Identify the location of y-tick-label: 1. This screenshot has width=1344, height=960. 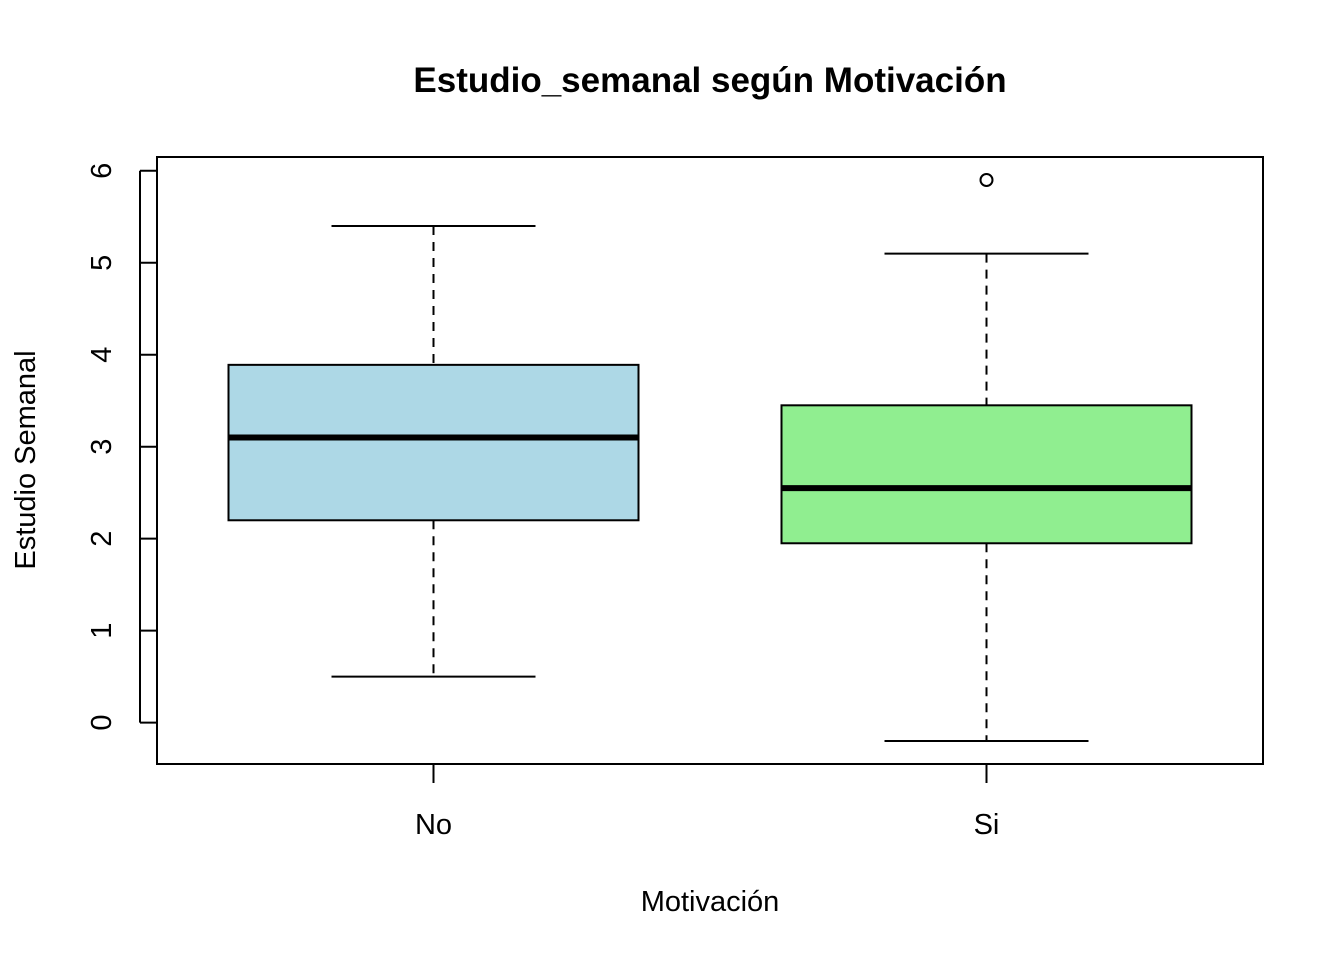
(102, 631).